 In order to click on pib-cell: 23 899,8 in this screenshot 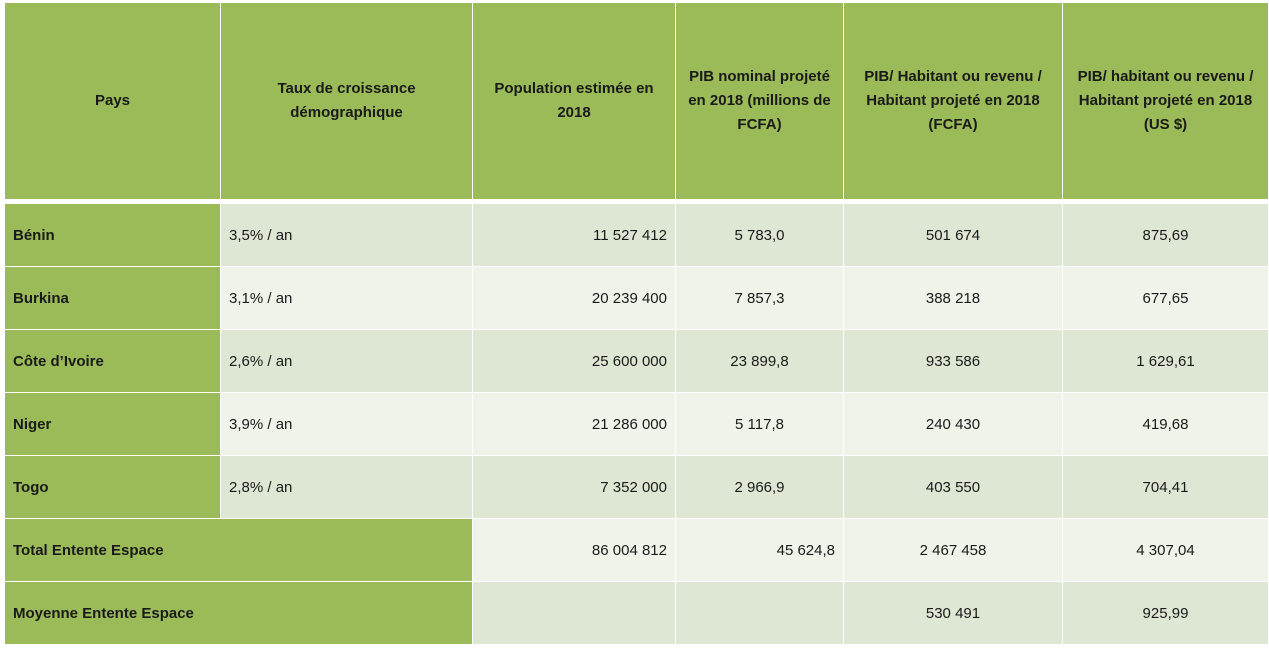, I will do `click(759, 361)`.